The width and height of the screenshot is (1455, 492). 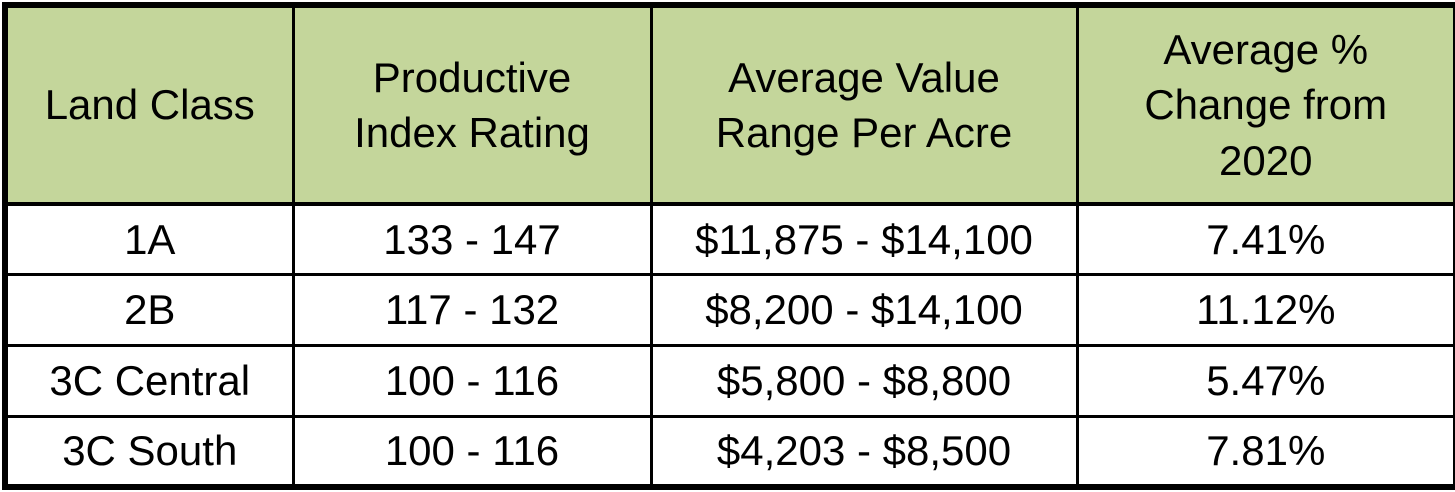 I want to click on cell-productive-index-rating: 117 - 132, so click(x=472, y=310).